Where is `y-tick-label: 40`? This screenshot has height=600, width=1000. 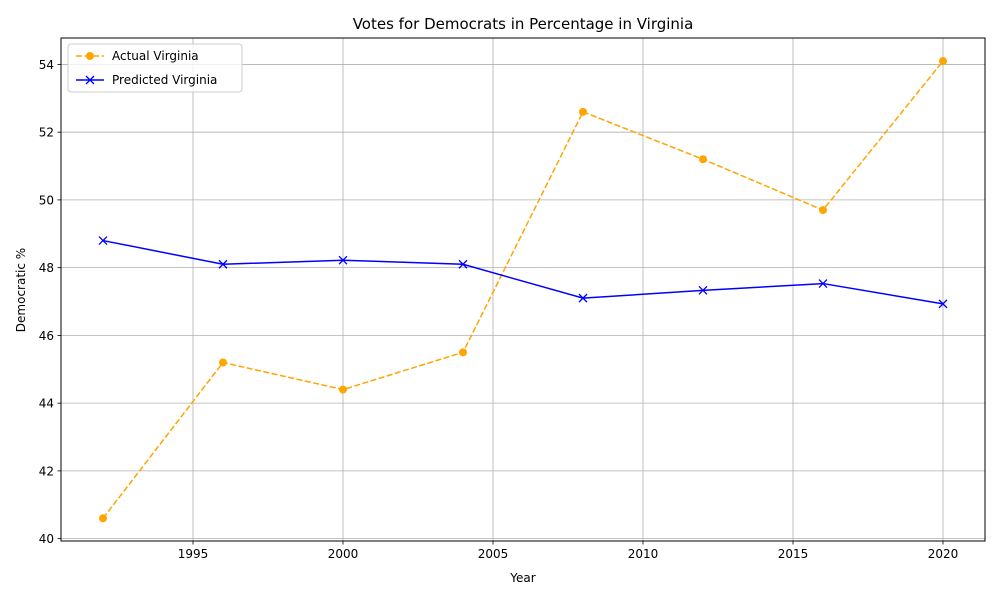 y-tick-label: 40 is located at coordinates (46, 539).